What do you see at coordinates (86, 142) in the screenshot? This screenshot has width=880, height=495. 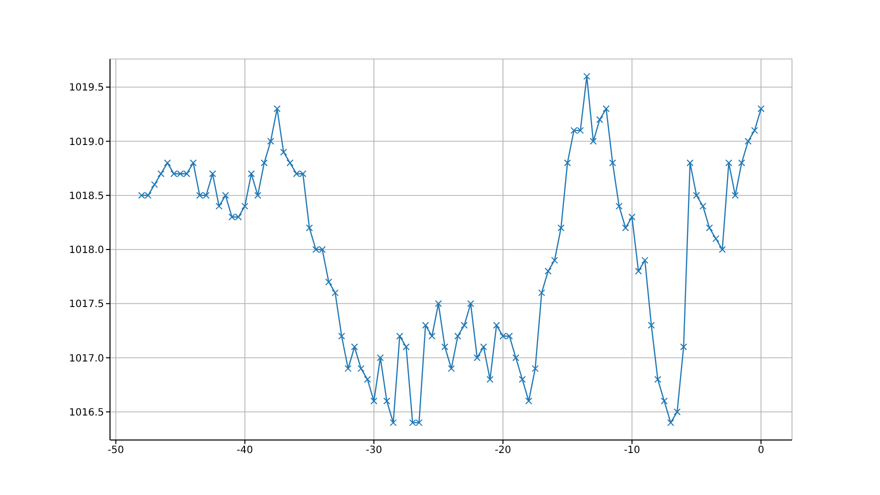 I see `y-tick-label: 1019.0` at bounding box center [86, 142].